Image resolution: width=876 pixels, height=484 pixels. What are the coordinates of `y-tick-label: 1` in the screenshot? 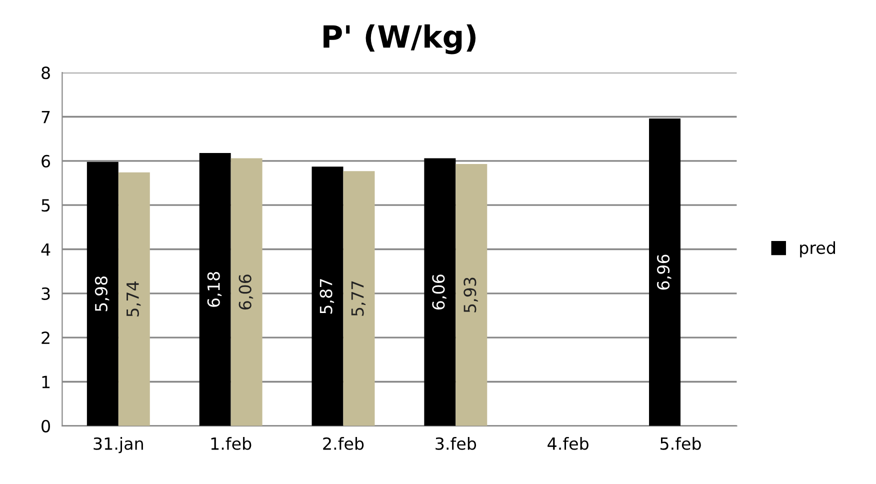 It's located at (46, 382).